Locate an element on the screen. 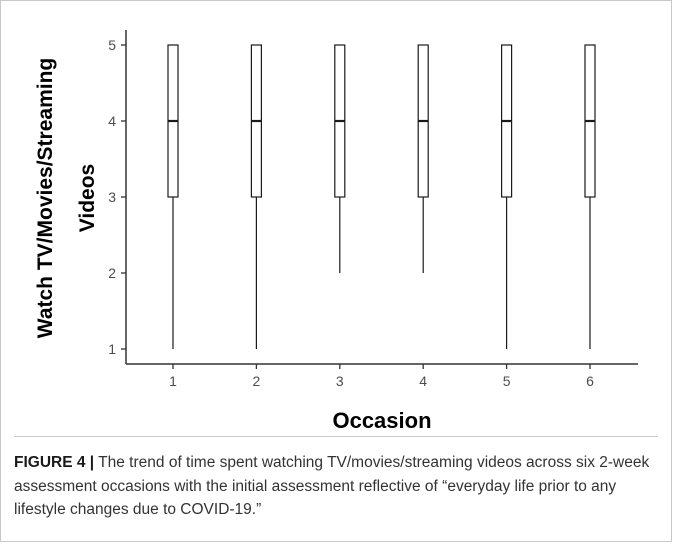  y-tick-labels: 1 2 3 4 5 is located at coordinates (112, 197).